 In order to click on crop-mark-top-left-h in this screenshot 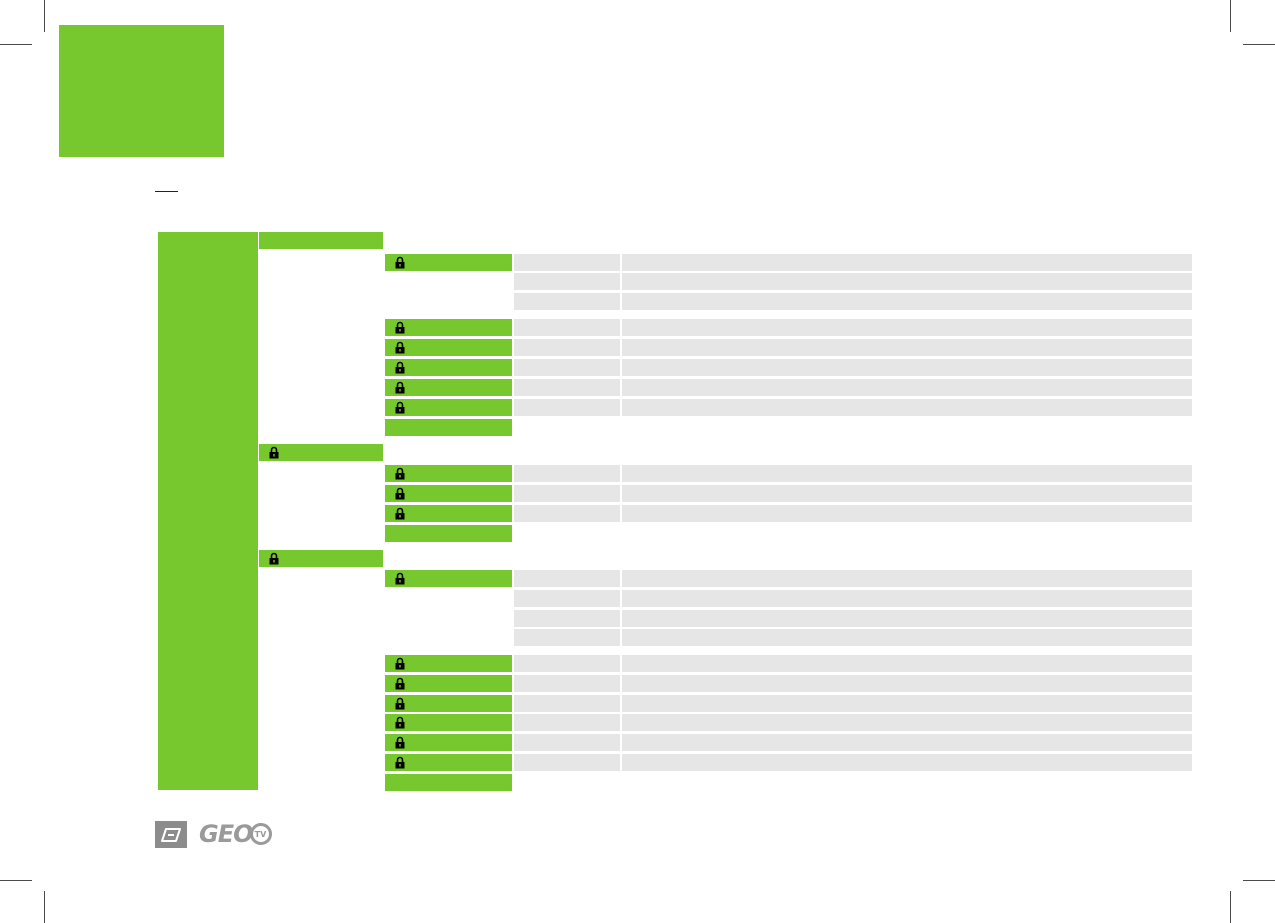, I will do `click(16, 44)`.